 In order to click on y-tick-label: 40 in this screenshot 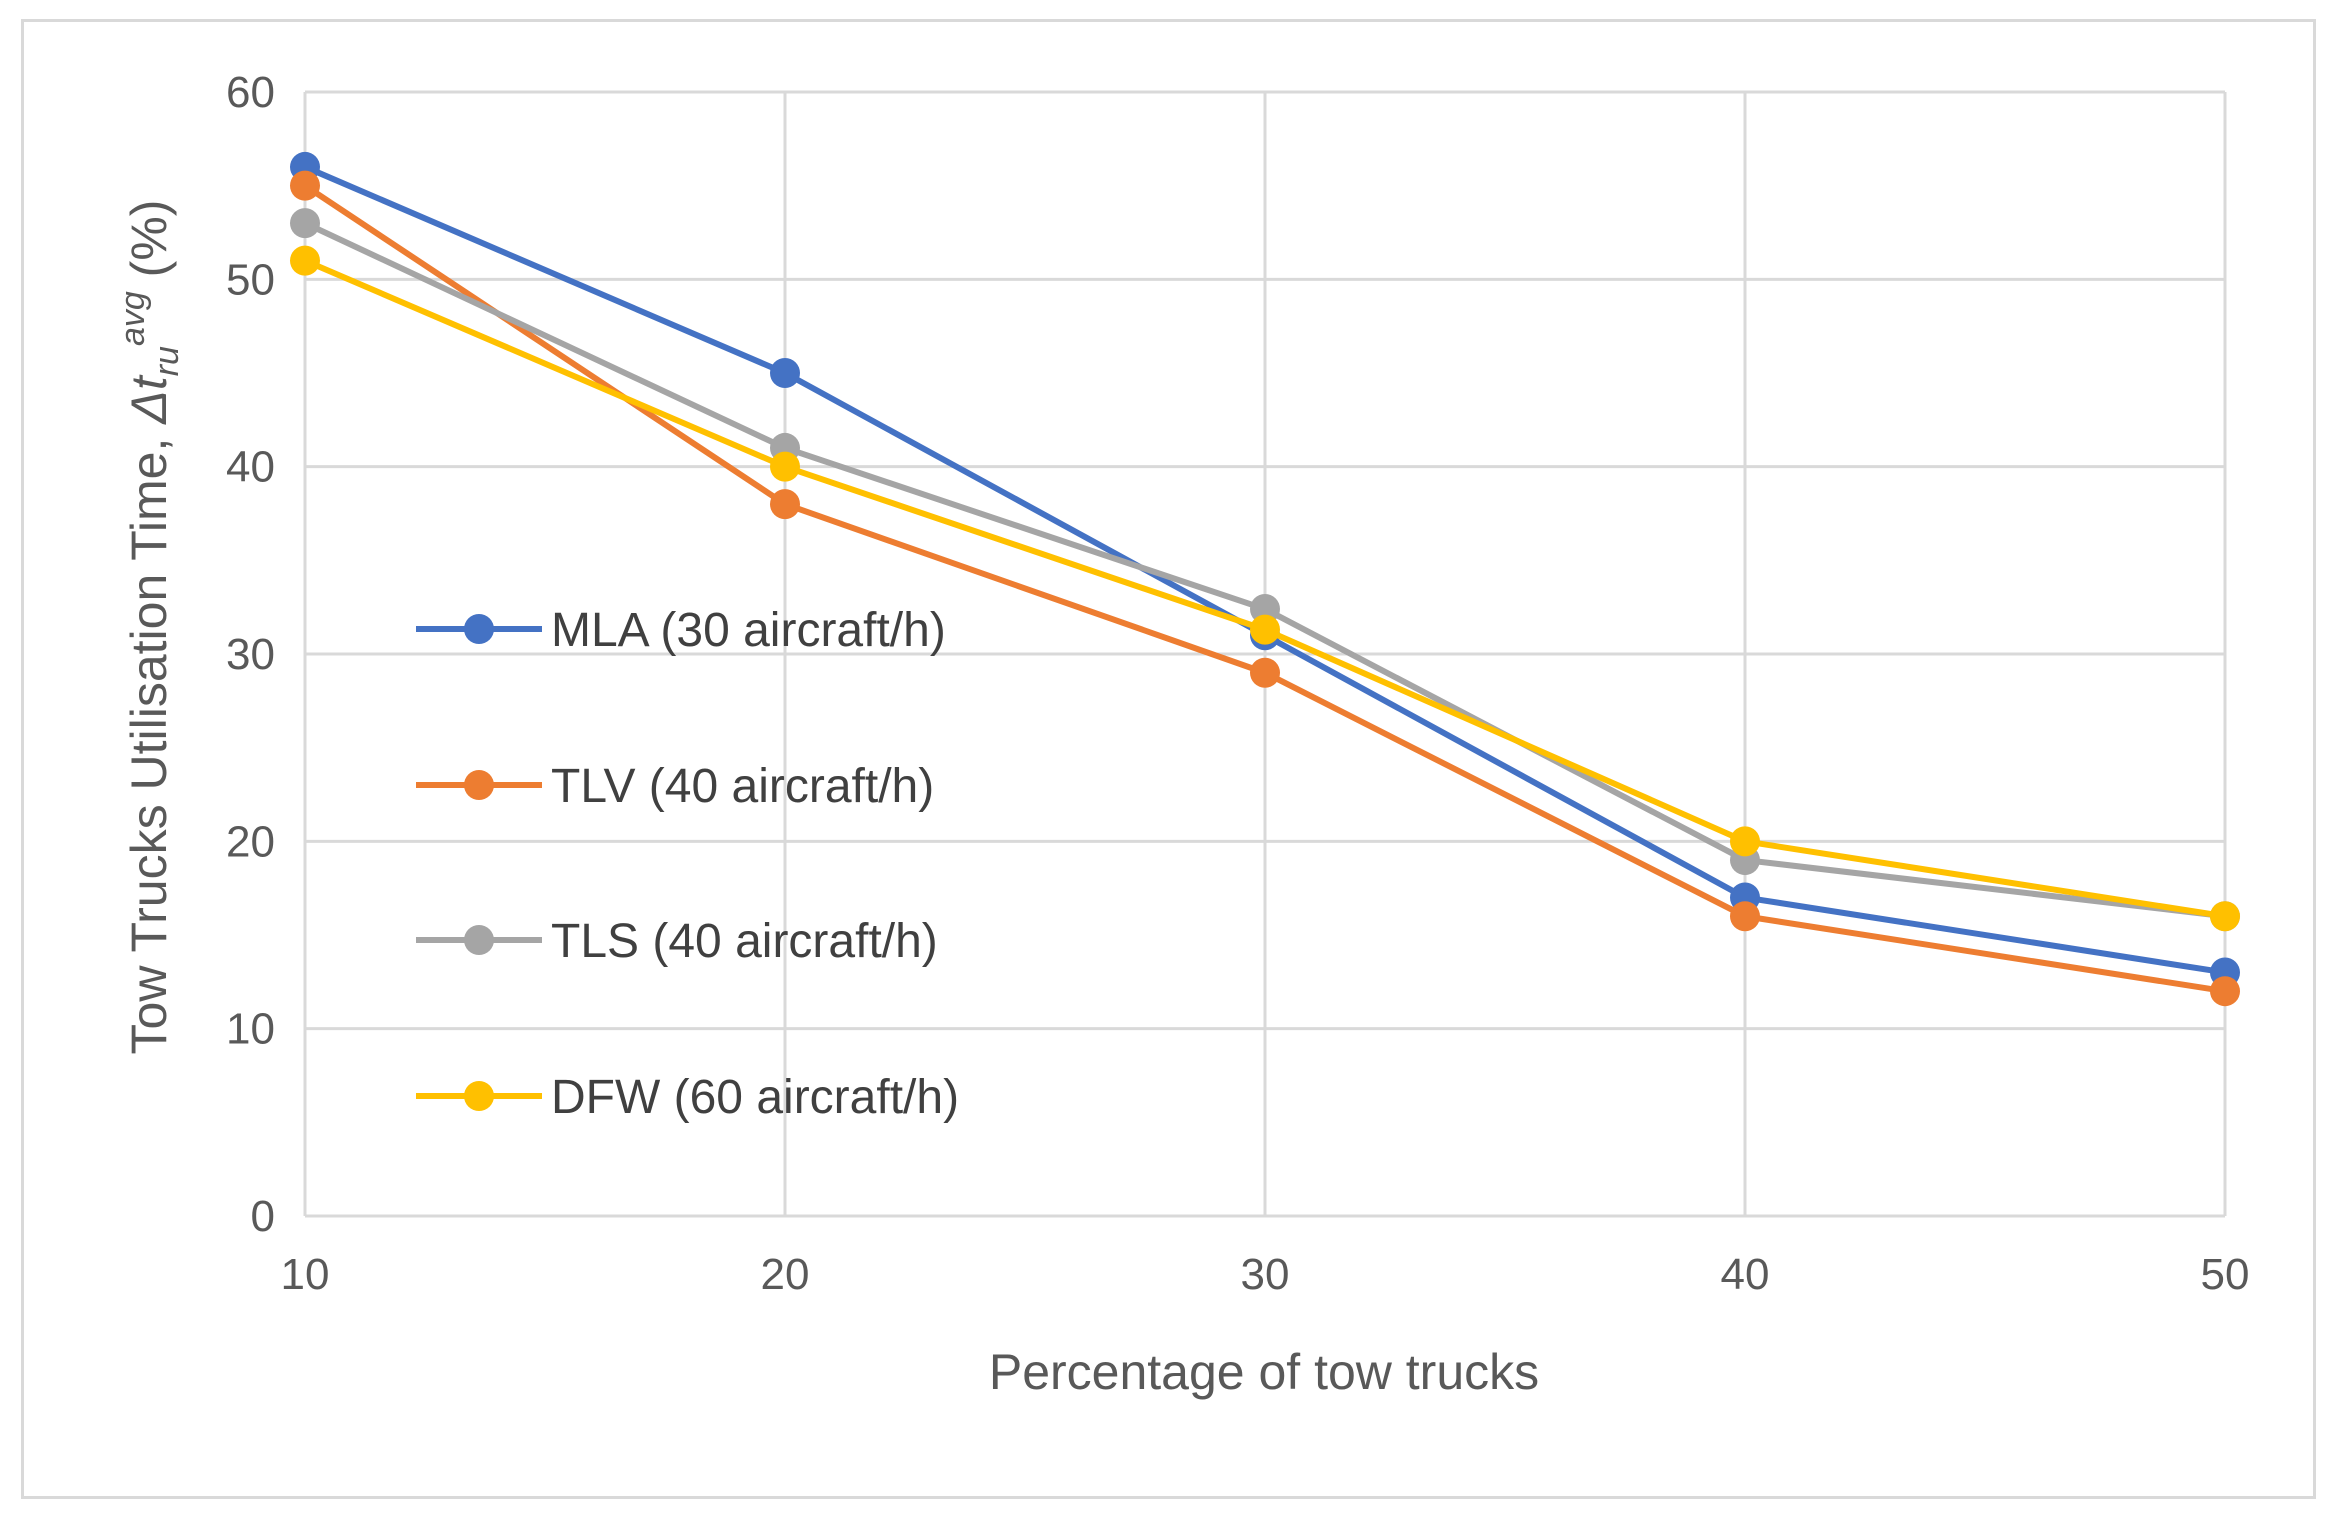, I will do `click(250, 467)`.